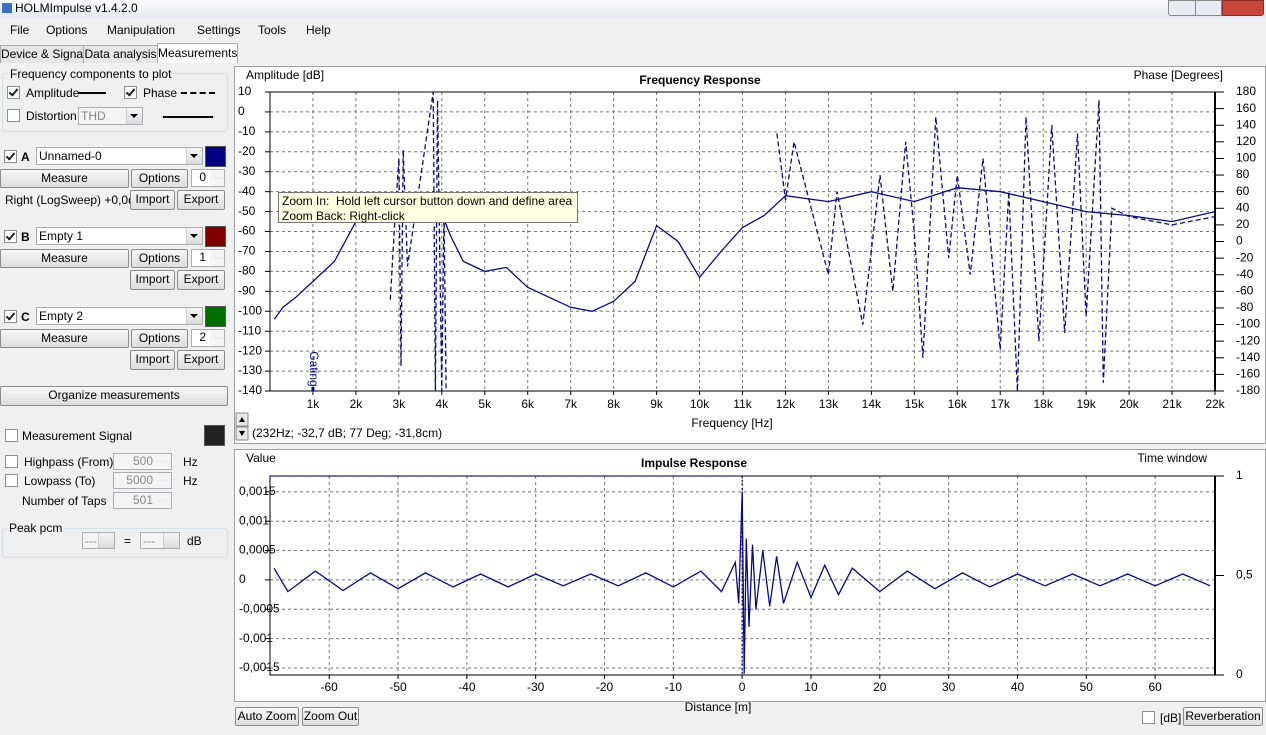 This screenshot has width=1266, height=735. Describe the element at coordinates (267, 716) in the screenshot. I see `button: Auto Zoom` at that location.